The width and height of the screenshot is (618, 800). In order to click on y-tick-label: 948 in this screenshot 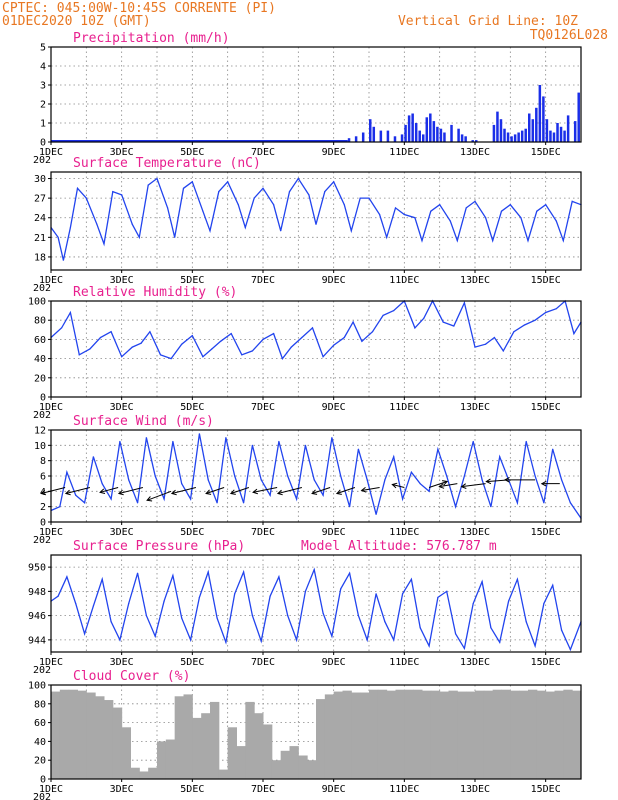, I will do `click(37, 592)`.